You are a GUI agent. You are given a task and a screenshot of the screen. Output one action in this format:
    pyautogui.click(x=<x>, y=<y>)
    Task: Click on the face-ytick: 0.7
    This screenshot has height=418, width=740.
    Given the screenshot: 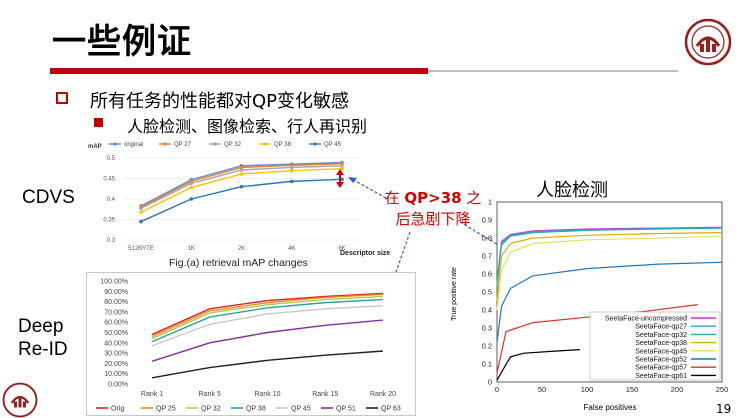 What is the action you would take?
    pyautogui.click(x=487, y=256)
    